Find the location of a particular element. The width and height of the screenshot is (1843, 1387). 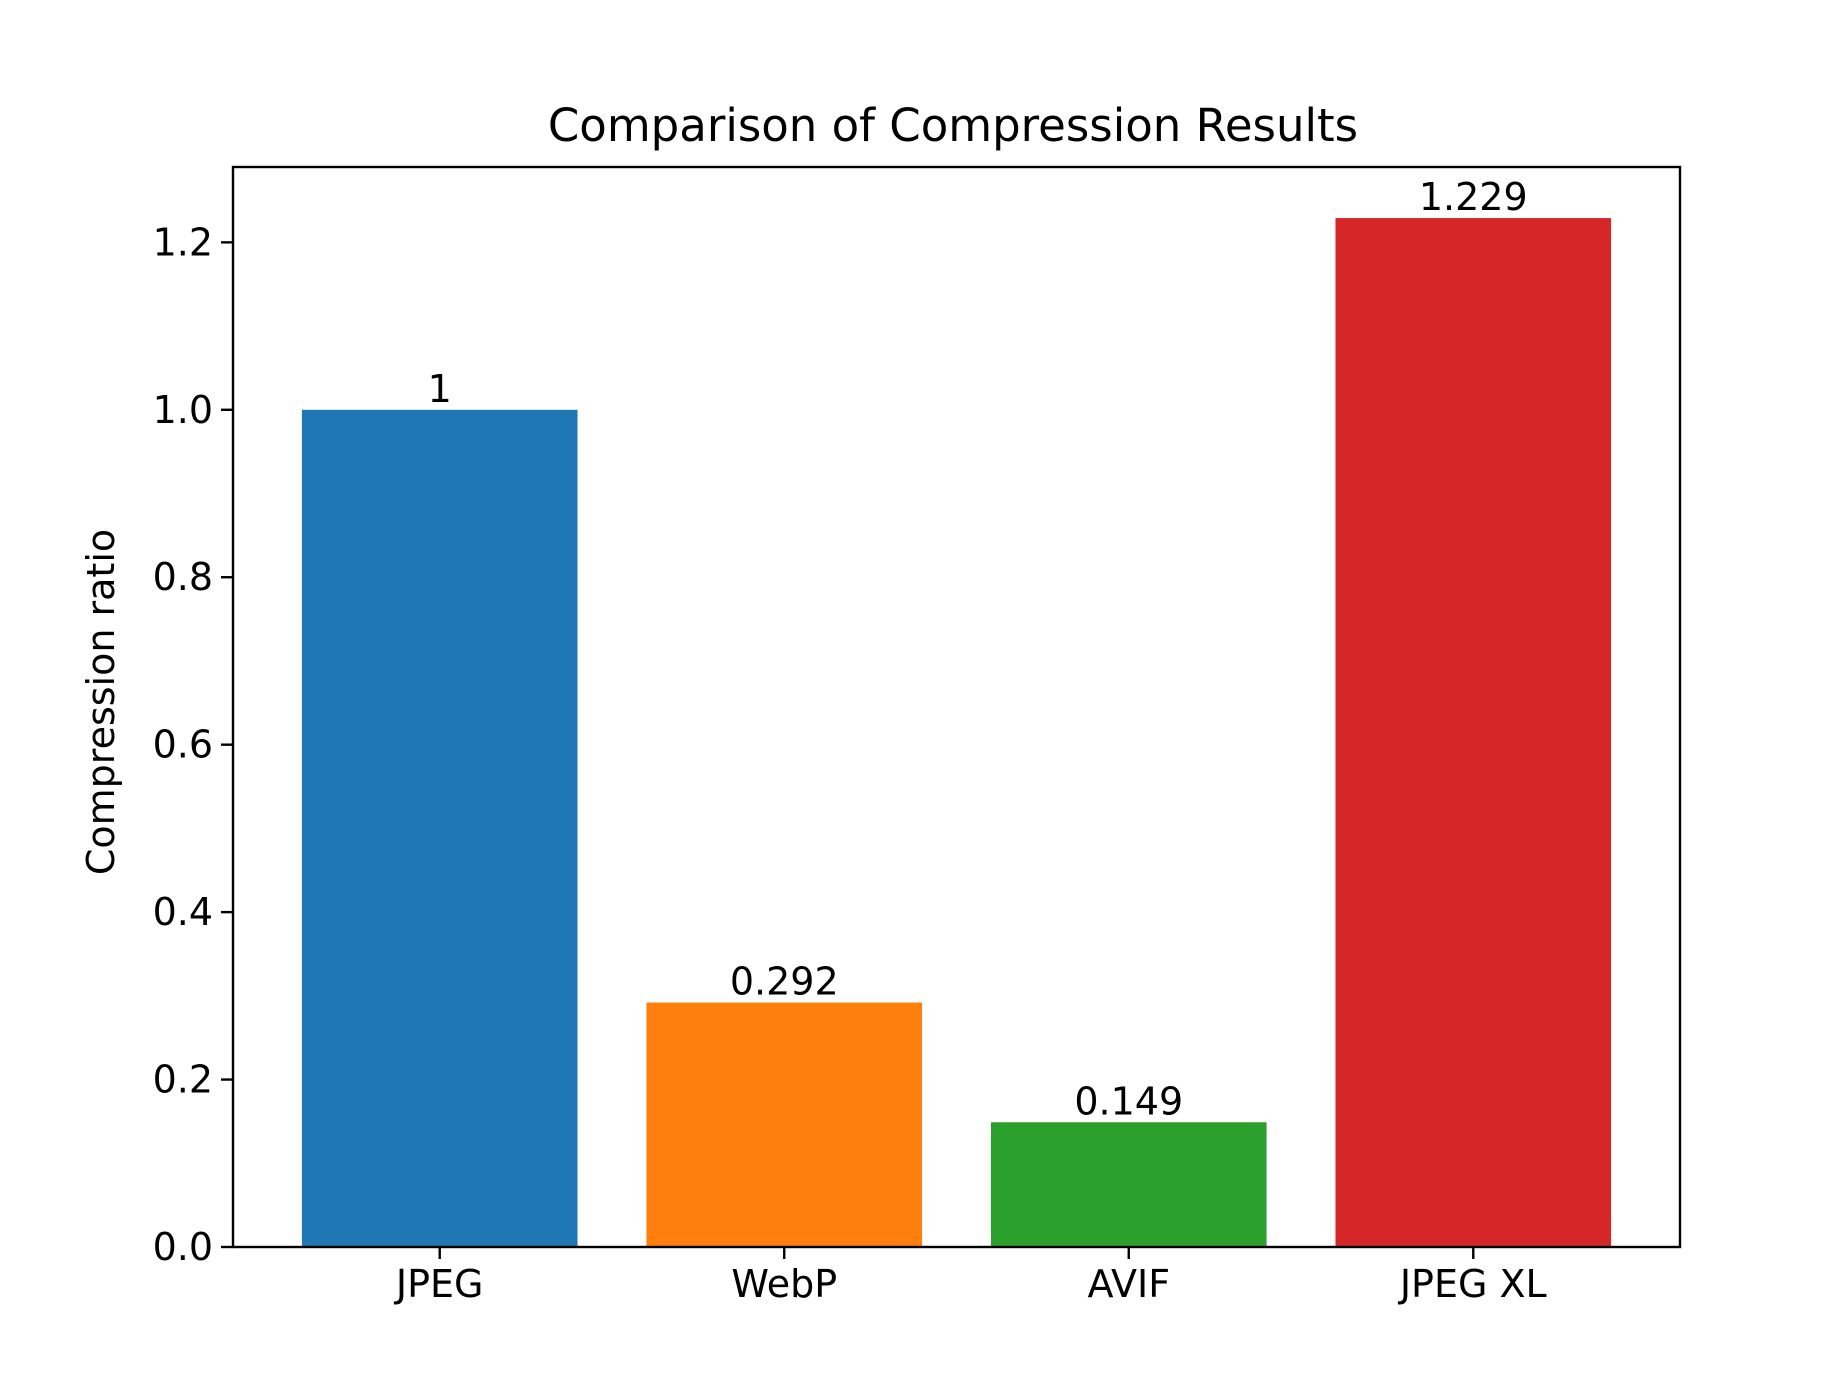

bar-avif is located at coordinates (1128, 1184).